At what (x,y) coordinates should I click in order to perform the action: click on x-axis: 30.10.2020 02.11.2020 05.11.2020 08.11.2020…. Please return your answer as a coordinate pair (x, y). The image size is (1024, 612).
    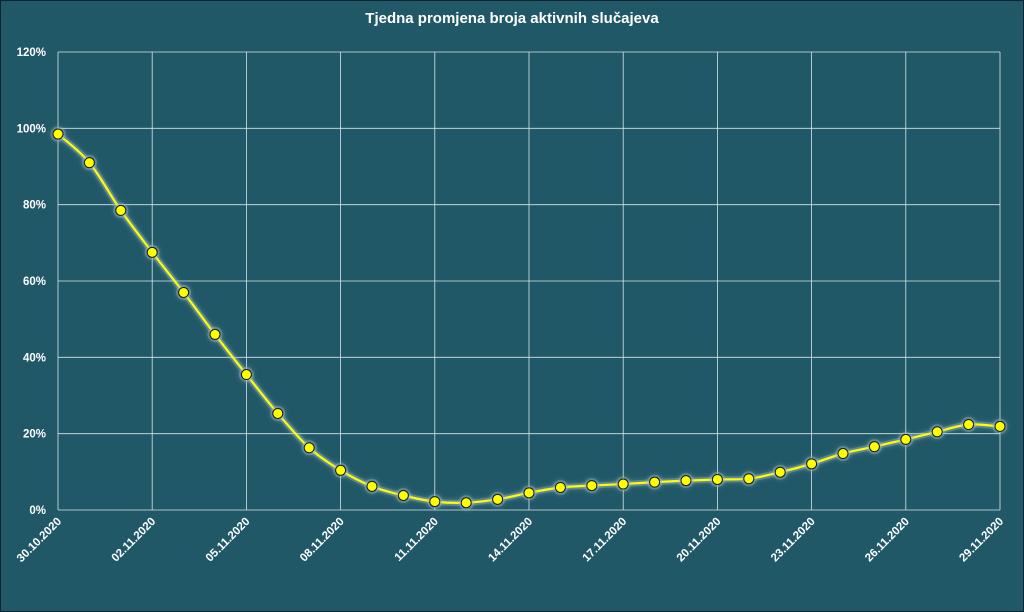
    Looking at the image, I should click on (510, 540).